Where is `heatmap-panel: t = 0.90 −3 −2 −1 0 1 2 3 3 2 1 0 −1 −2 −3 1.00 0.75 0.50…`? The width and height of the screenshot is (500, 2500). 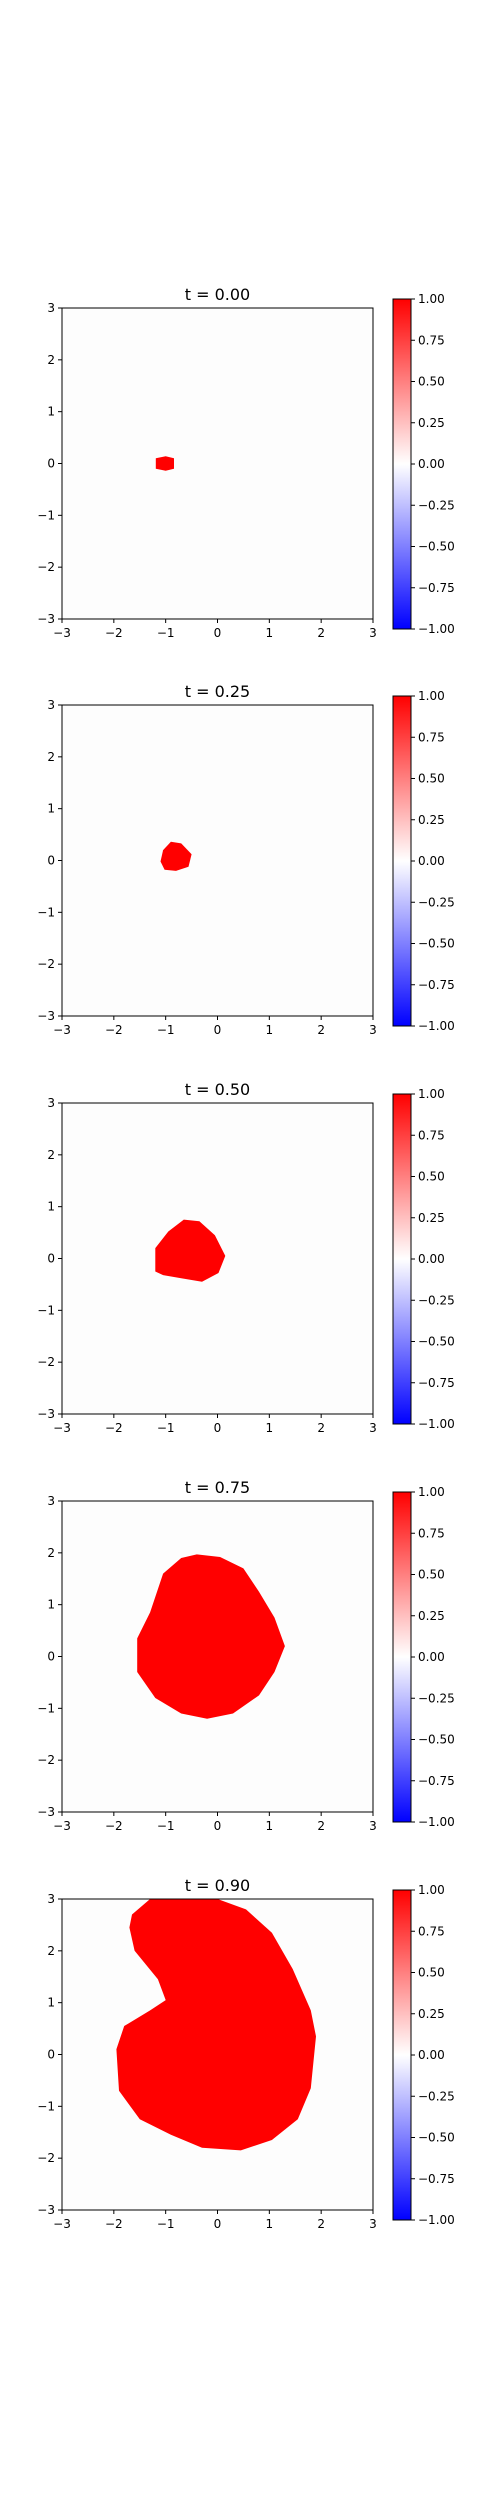
heatmap-panel: t = 0.90 −3 −2 −1 0 1 2 3 3 2 1 0 −1 −2 −3 1.00 0.75 0.50… is located at coordinates (245, 2053).